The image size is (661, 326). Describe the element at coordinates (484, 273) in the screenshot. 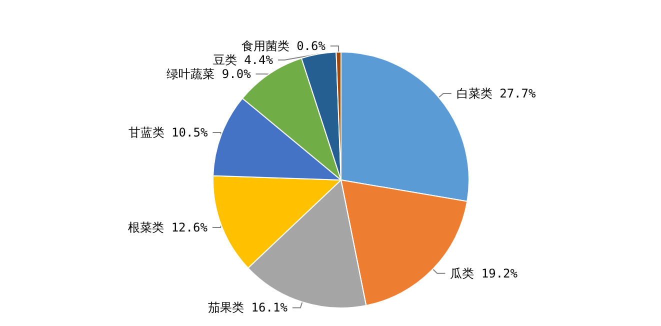

I see `slice-label: 瓜类 19.2%` at that location.